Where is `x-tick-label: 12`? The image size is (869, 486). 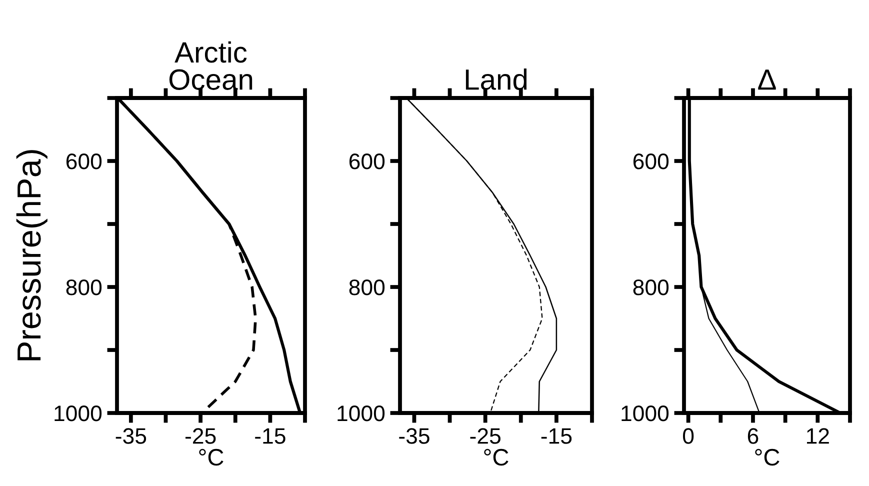
x-tick-label: 12 is located at coordinates (818, 436).